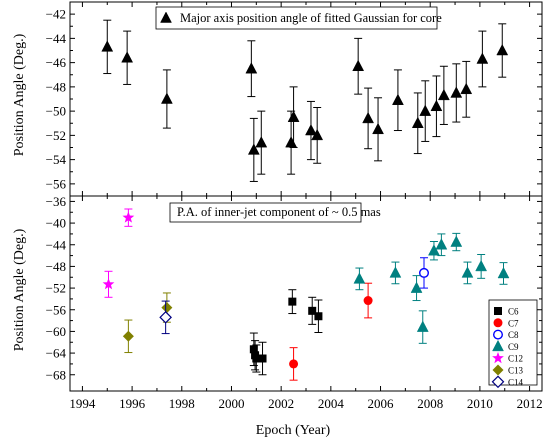 The width and height of the screenshot is (560, 446). What do you see at coordinates (381, 403) in the screenshot?
I see `x-tick-label: 2006` at bounding box center [381, 403].